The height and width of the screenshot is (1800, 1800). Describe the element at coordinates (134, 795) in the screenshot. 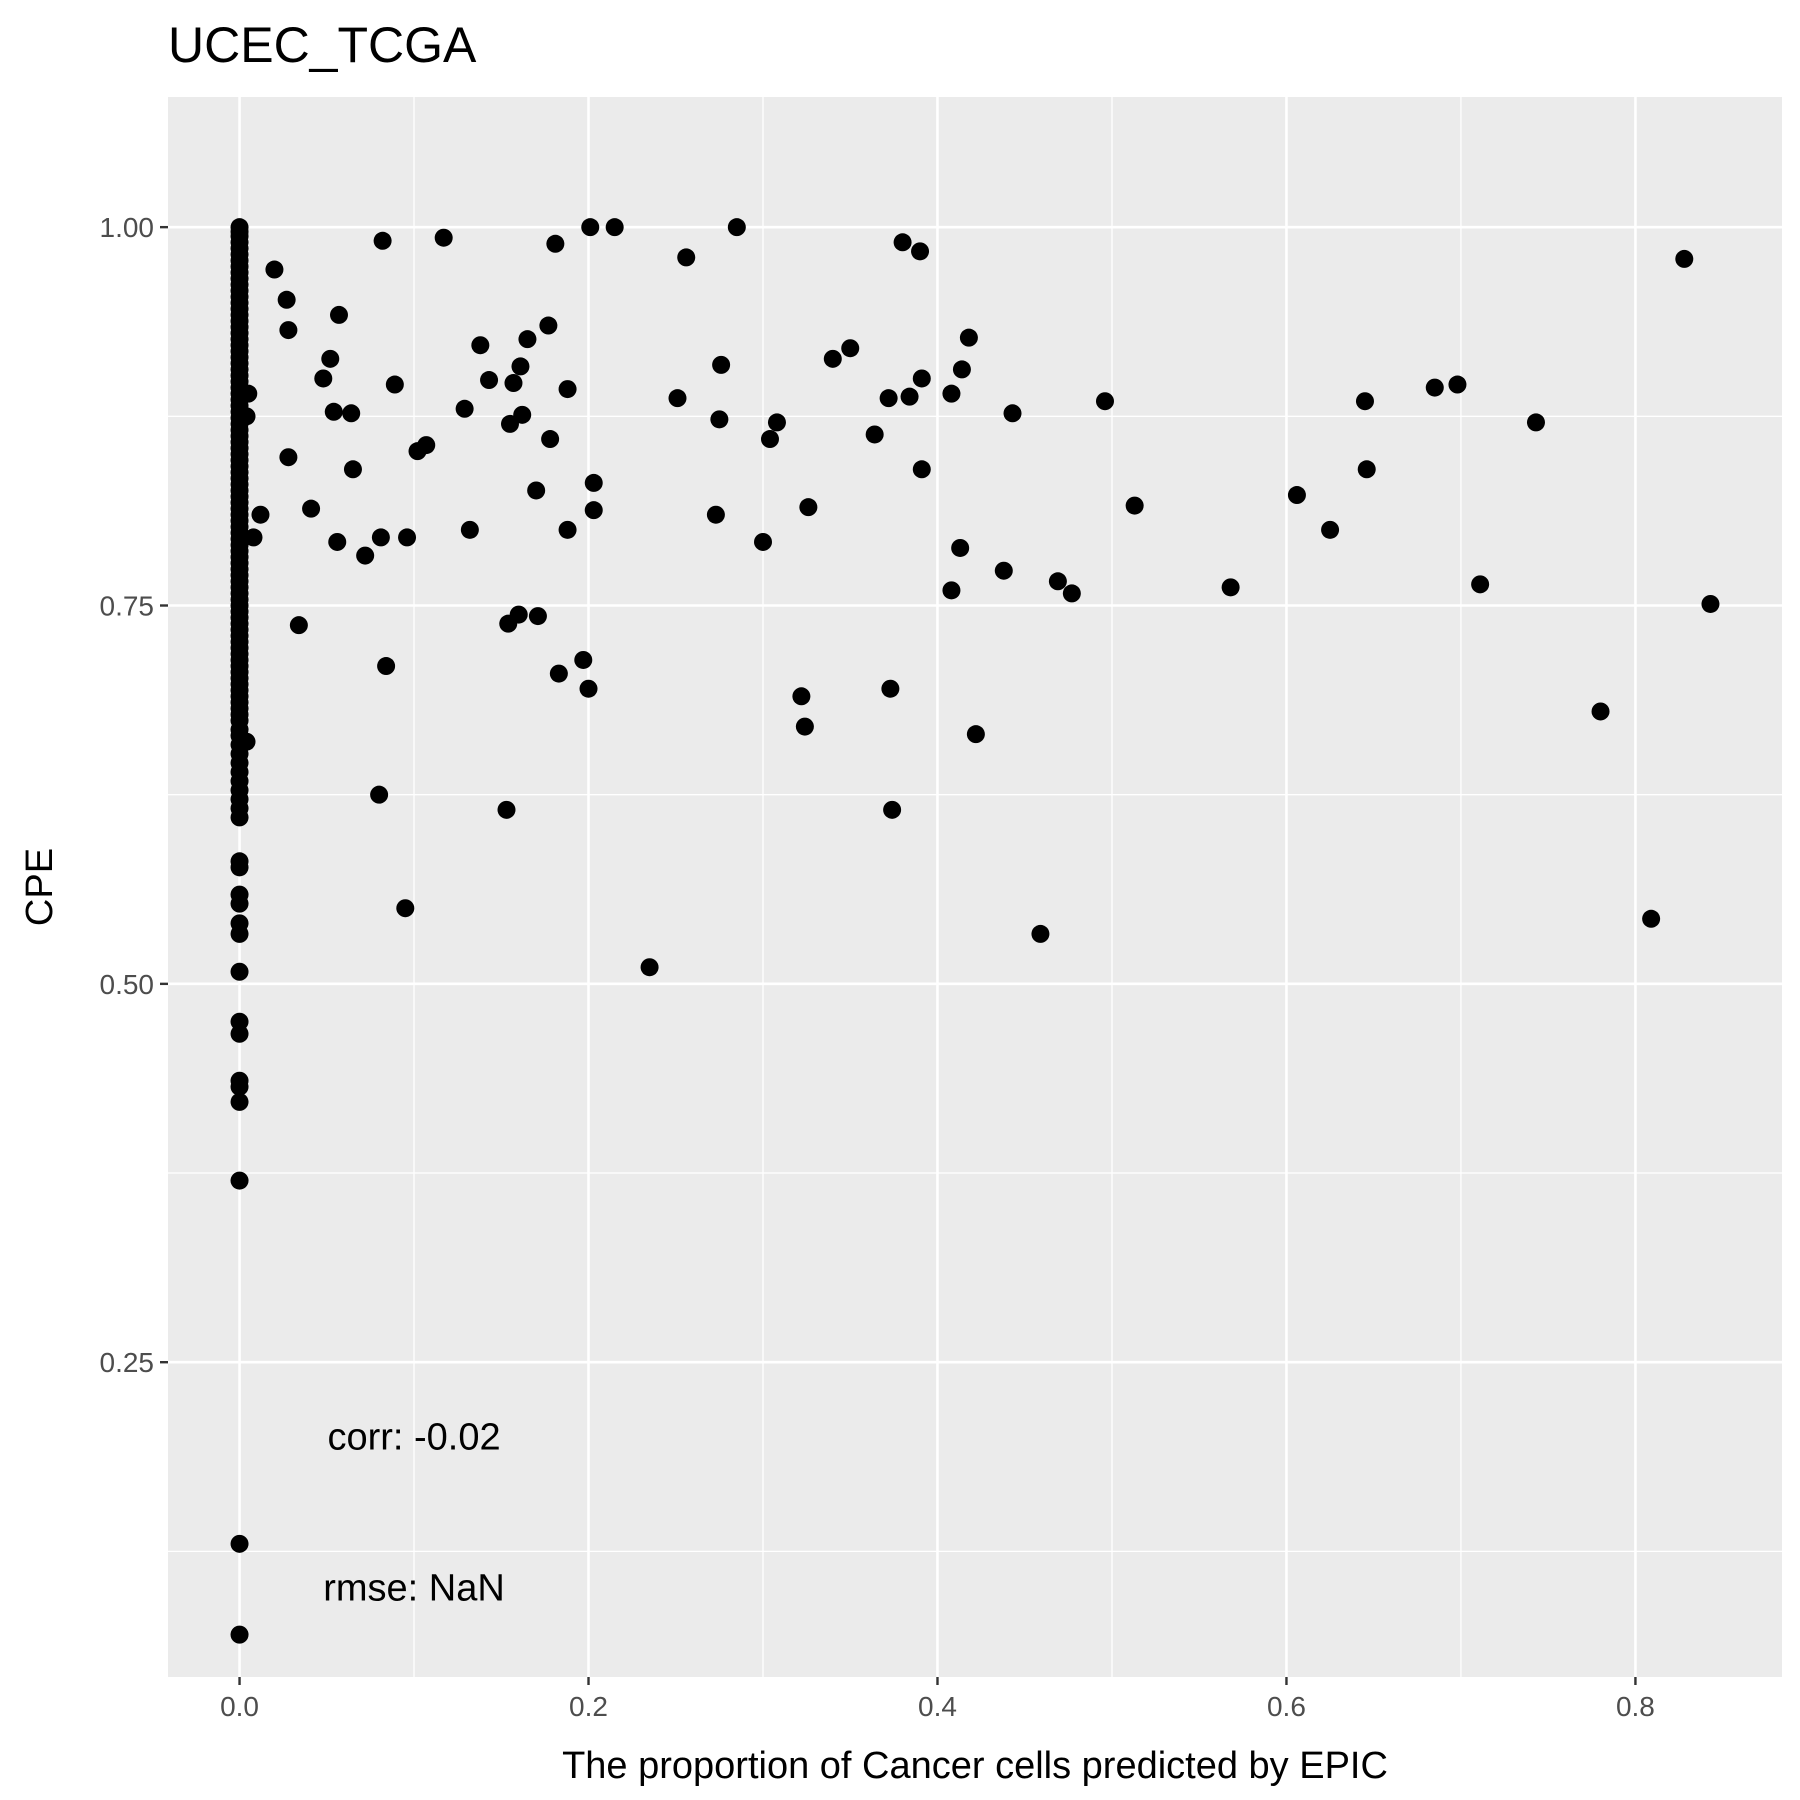

I see `y-axis: 0.25 0.50 0.75 1.00` at that location.